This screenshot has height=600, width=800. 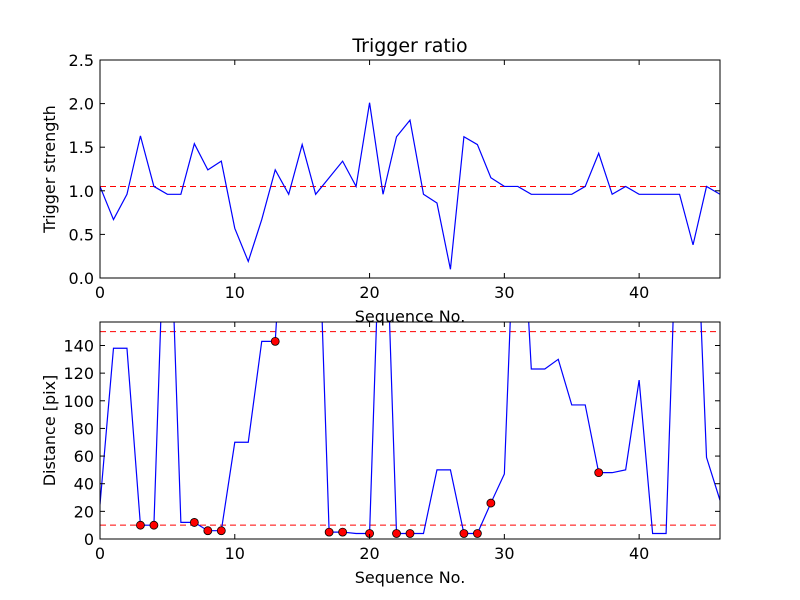 What do you see at coordinates (84, 484) in the screenshot?
I see `y-tick-label: 40` at bounding box center [84, 484].